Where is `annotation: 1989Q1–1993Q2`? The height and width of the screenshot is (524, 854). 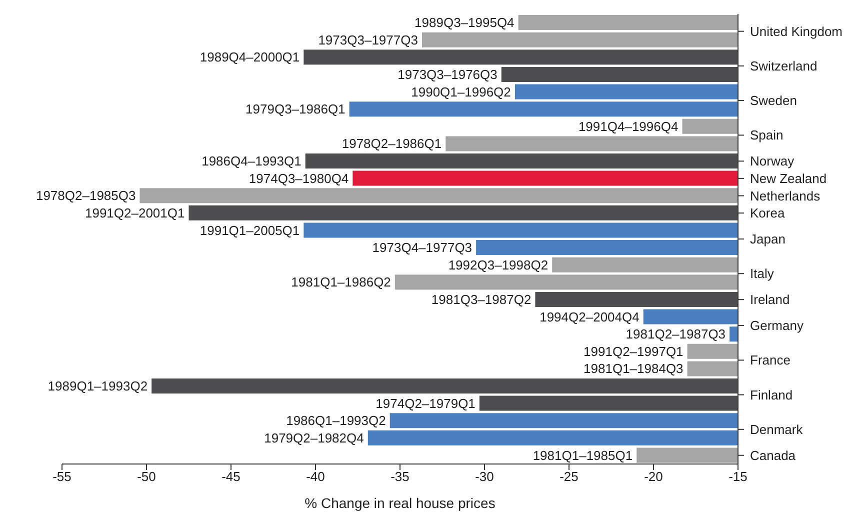
annotation: 1989Q1–1993Q2 is located at coordinates (98, 386).